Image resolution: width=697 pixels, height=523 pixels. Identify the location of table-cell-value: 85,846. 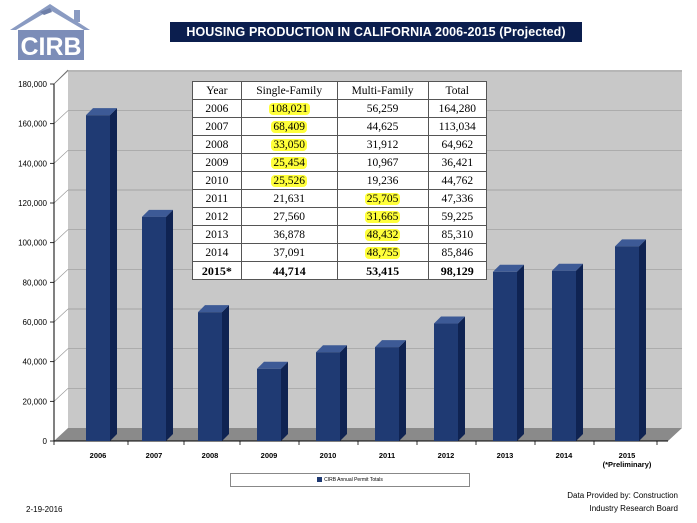
(457, 252).